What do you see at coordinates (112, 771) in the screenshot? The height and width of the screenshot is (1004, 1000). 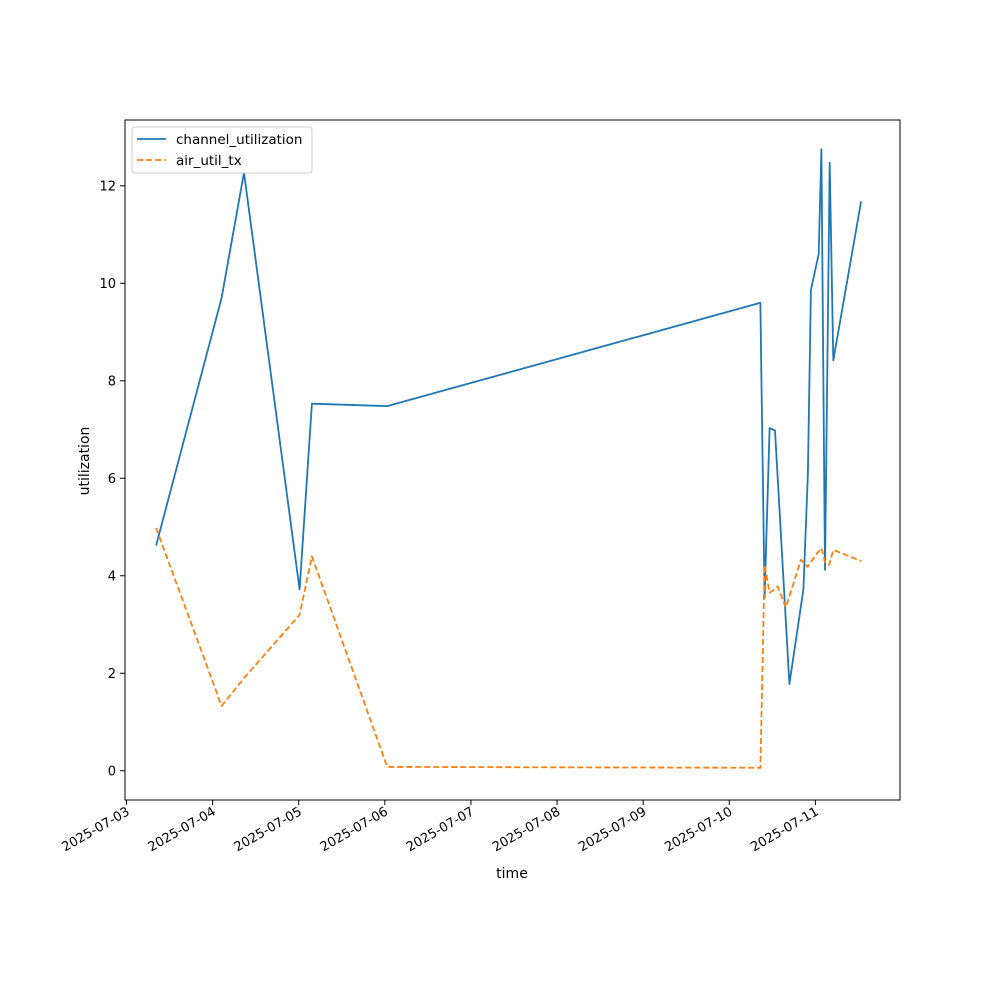 I see `y-tick-label: 0` at bounding box center [112, 771].